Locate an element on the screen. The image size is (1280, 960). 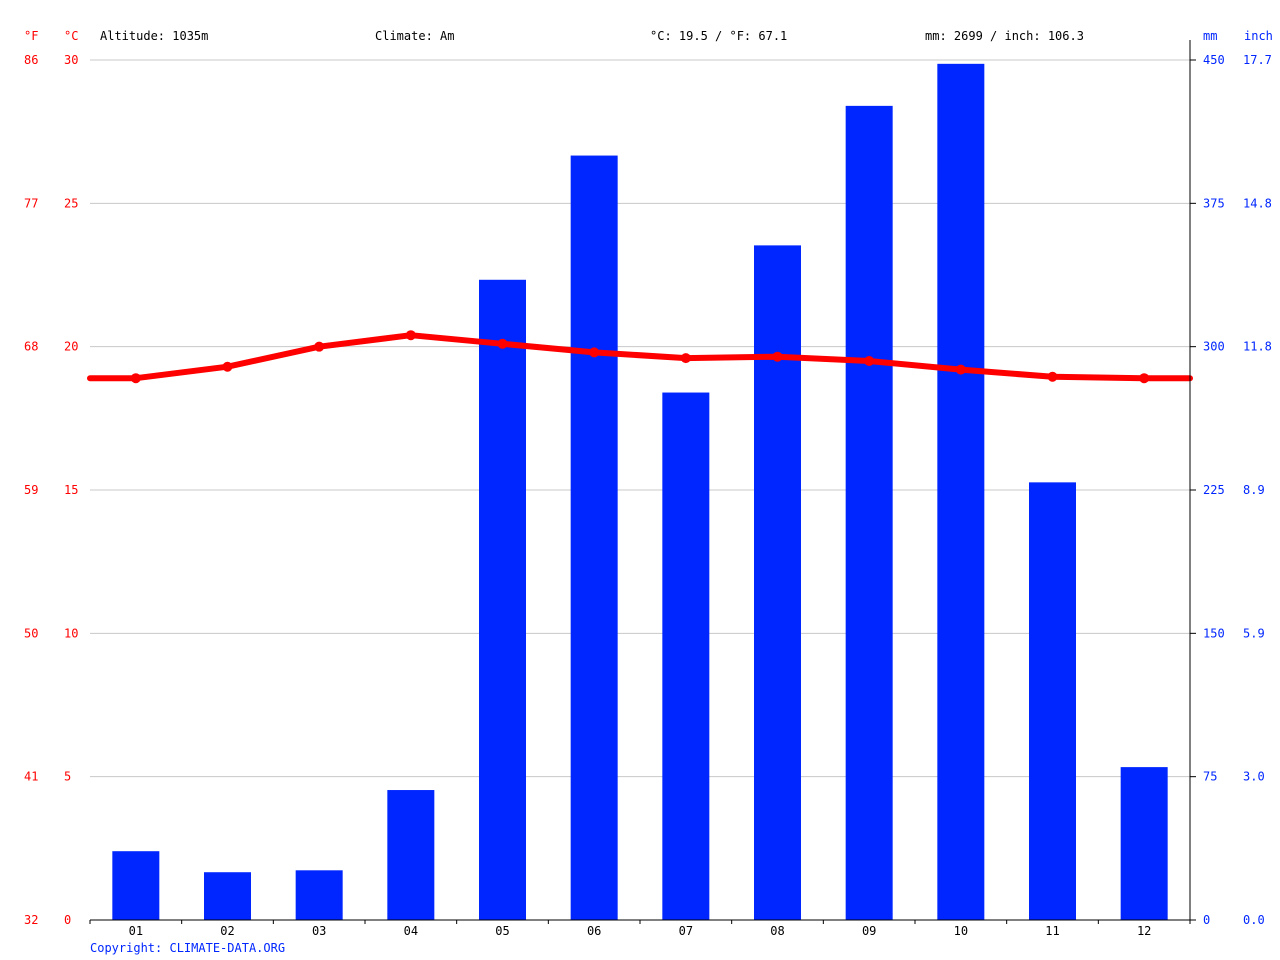
month-tick-label: 06 is located at coordinates (594, 931).